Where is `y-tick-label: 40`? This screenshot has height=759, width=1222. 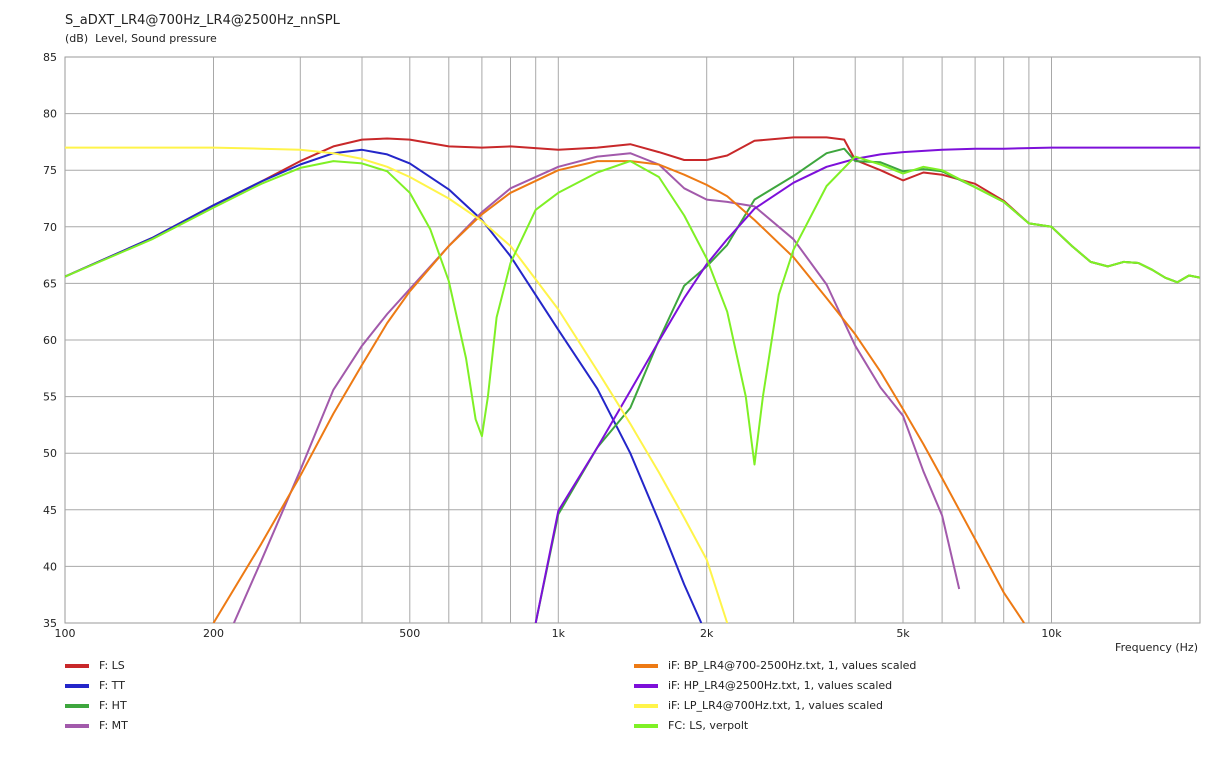 y-tick-label: 40 is located at coordinates (50, 566).